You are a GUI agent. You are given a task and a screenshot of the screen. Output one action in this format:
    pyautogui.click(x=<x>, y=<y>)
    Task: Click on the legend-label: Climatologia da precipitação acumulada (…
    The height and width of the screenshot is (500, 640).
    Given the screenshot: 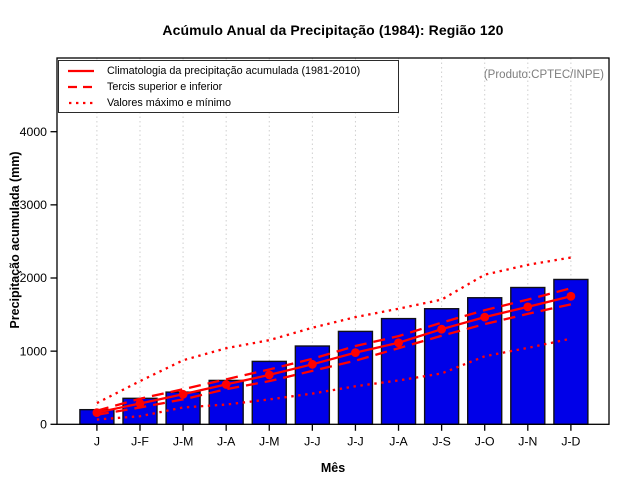 What is the action you would take?
    pyautogui.click(x=234, y=70)
    